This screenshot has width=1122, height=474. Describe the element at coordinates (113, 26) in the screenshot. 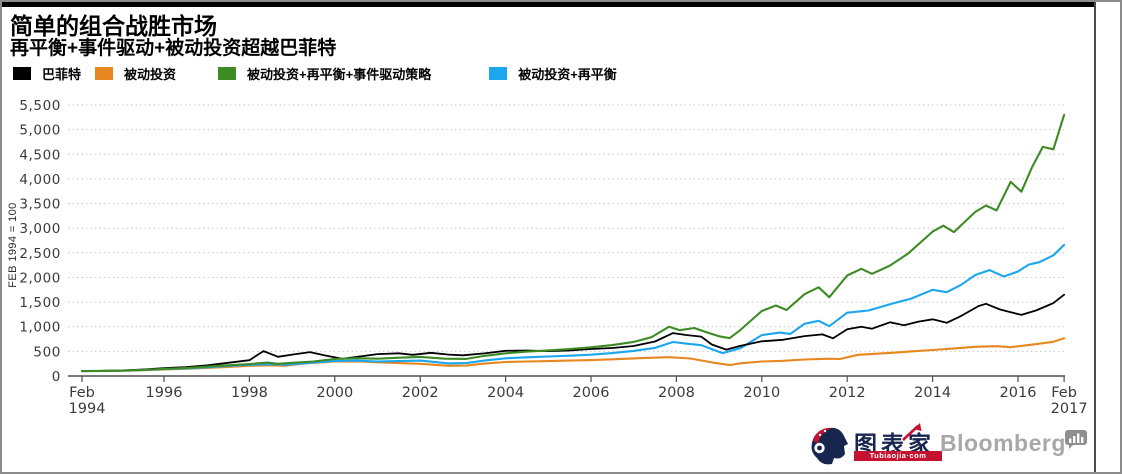

I see `chart-title: 简单的组合战胜市场` at that location.